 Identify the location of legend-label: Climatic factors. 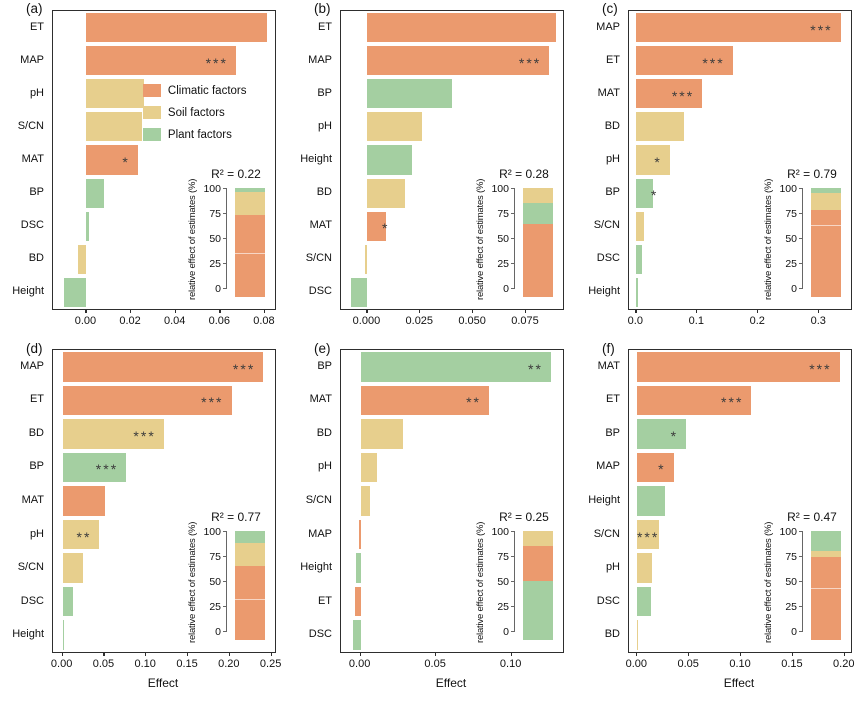
(207, 90).